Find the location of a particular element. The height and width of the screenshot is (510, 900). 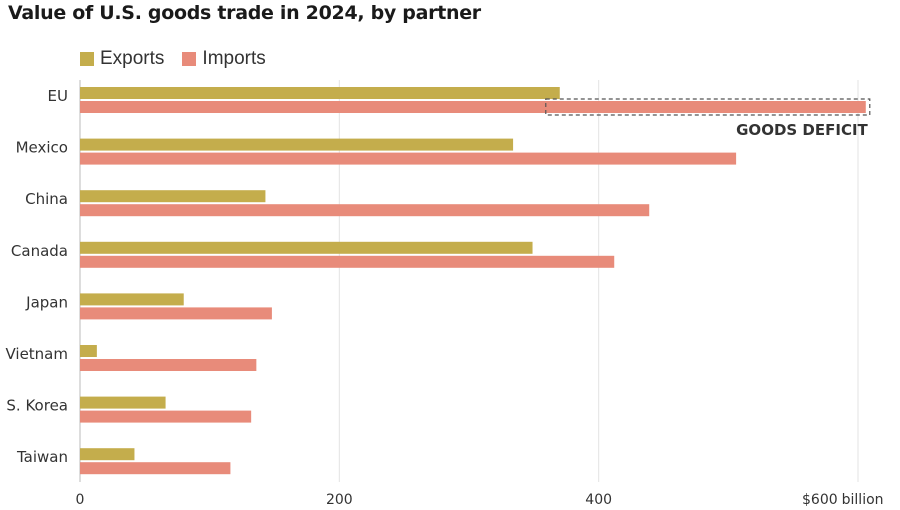

category-label: China is located at coordinates (46, 199).